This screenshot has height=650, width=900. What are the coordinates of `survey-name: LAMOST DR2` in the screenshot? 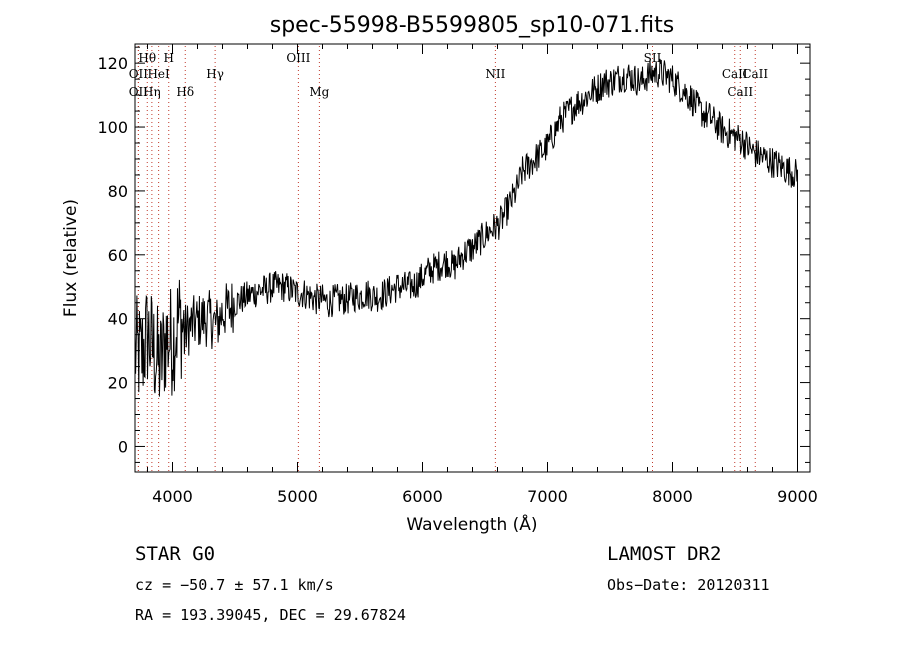 It's located at (664, 554).